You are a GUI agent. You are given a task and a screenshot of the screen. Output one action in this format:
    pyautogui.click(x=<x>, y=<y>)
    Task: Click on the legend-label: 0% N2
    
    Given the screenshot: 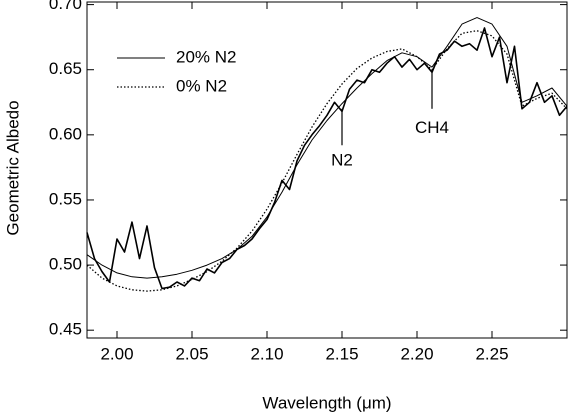 What is the action you would take?
    pyautogui.click(x=201, y=85)
    